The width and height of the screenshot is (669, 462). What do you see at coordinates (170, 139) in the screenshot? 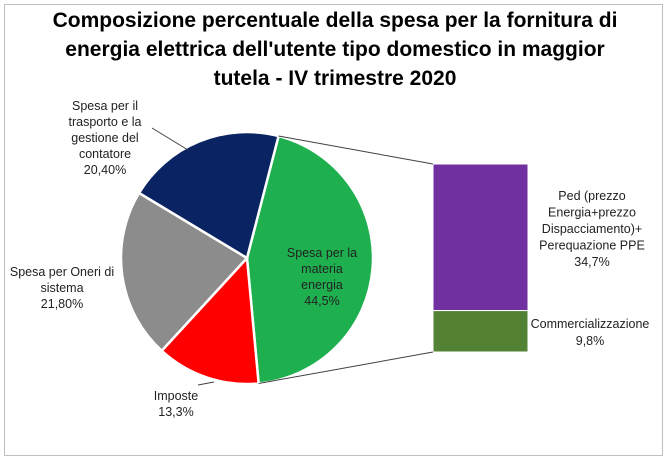
I see `leader-line-trasporto` at bounding box center [170, 139].